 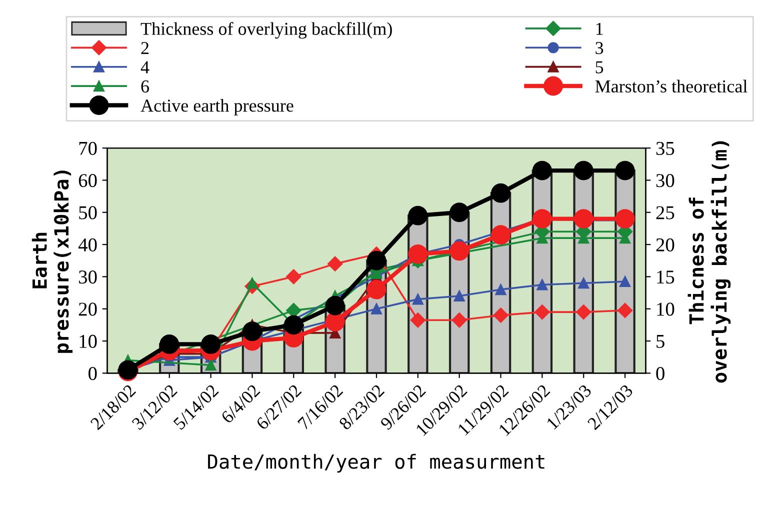 I want to click on legend-label: 5, so click(x=600, y=67).